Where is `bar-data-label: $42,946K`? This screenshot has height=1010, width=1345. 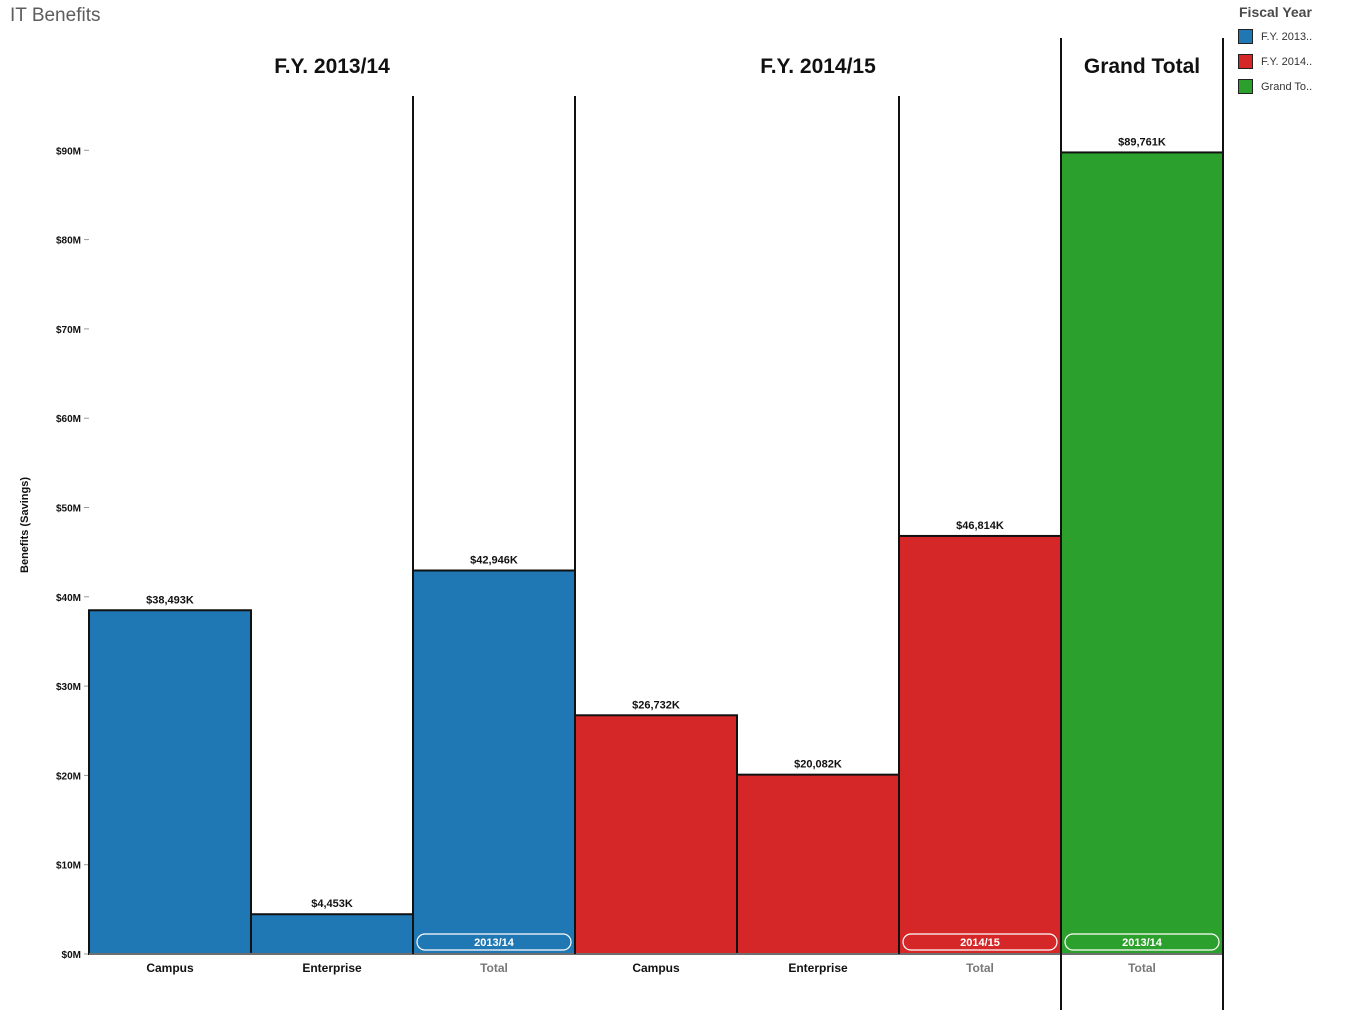 bar-data-label: $42,946K is located at coordinates (494, 560).